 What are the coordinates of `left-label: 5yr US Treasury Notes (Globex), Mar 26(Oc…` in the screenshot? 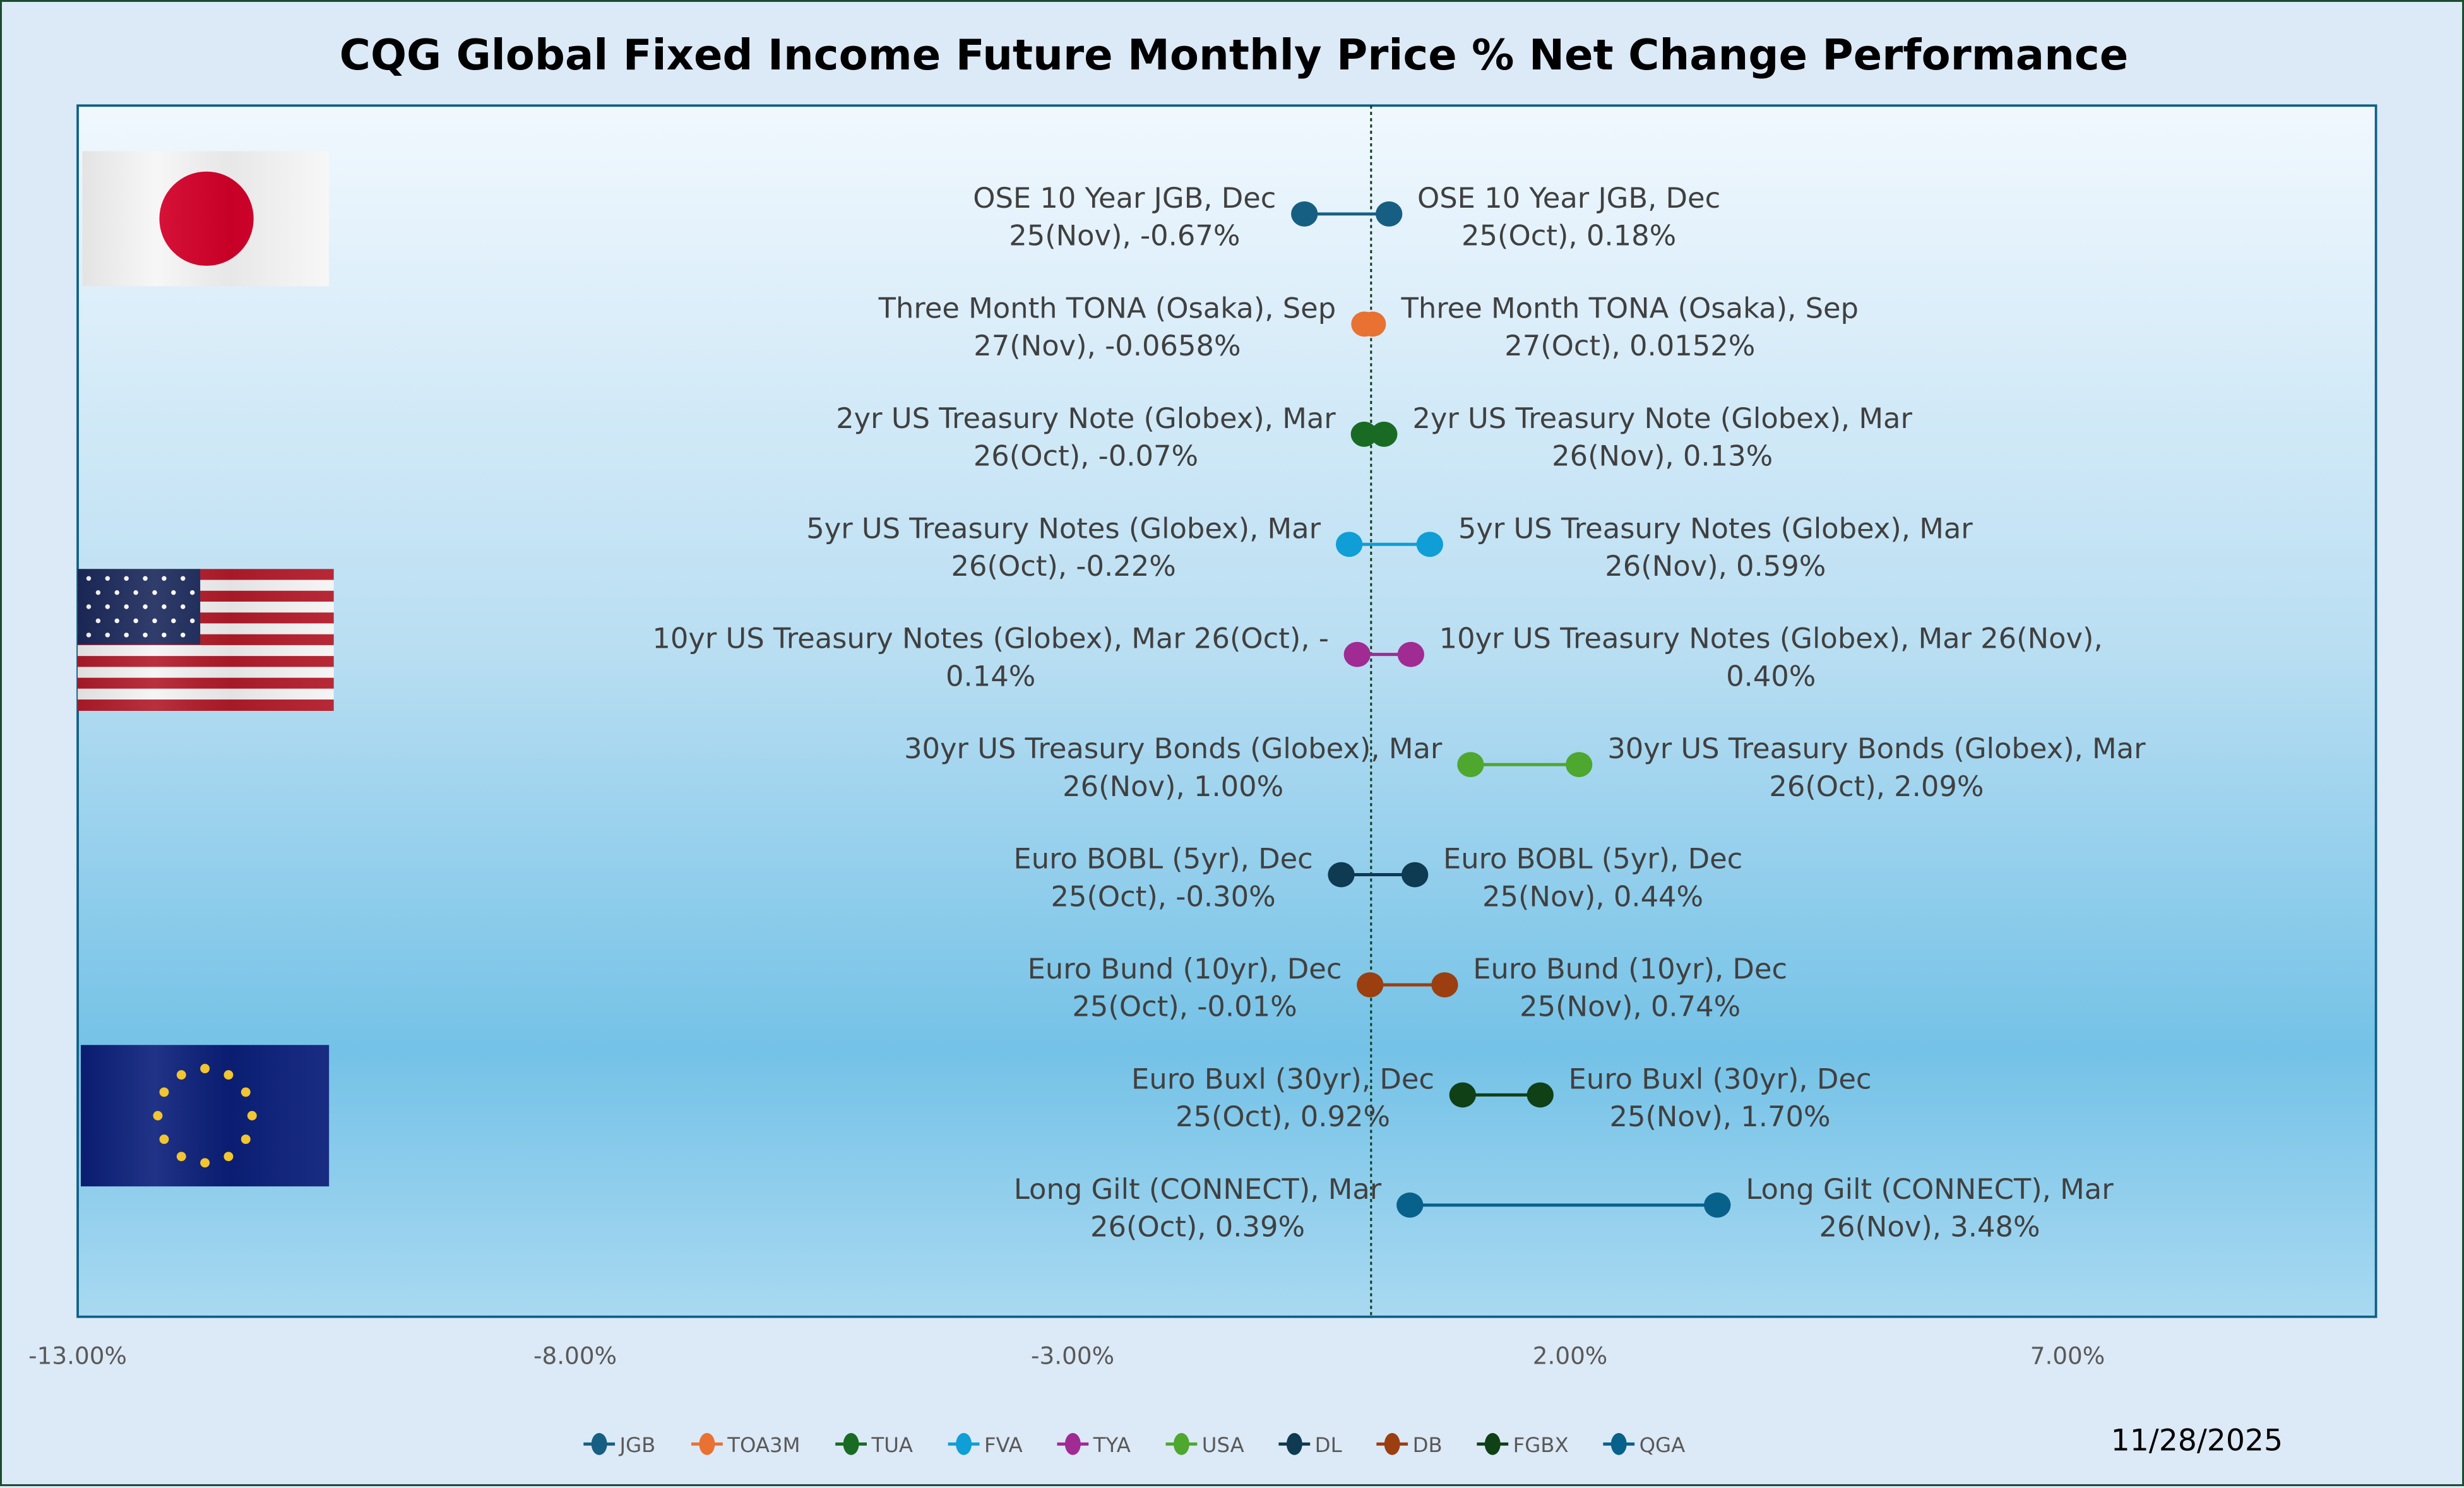 It's located at (1063, 547).